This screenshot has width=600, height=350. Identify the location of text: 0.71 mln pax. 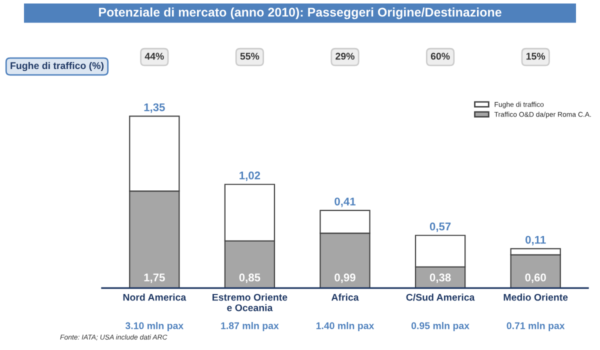
(535, 327).